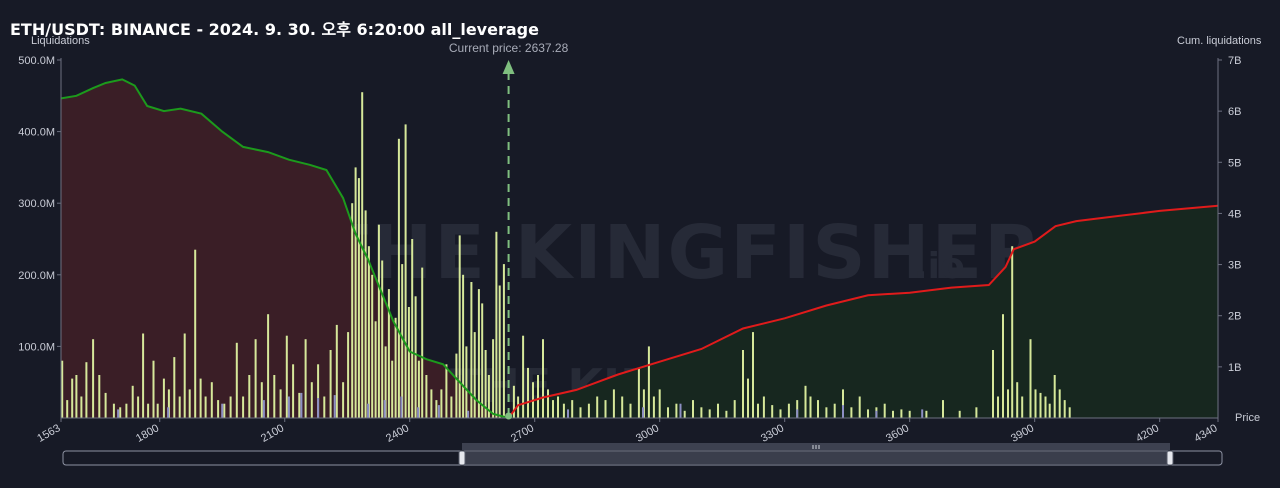  What do you see at coordinates (816, 458) in the screenshot?
I see `navigator-selection` at bounding box center [816, 458].